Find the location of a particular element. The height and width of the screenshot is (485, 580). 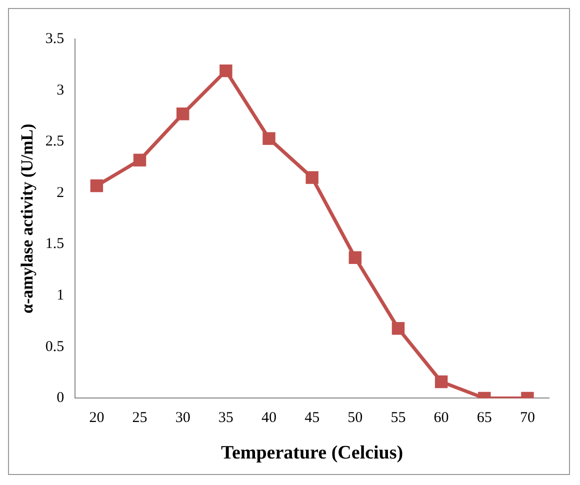

x-tick-label: 55 is located at coordinates (398, 418).